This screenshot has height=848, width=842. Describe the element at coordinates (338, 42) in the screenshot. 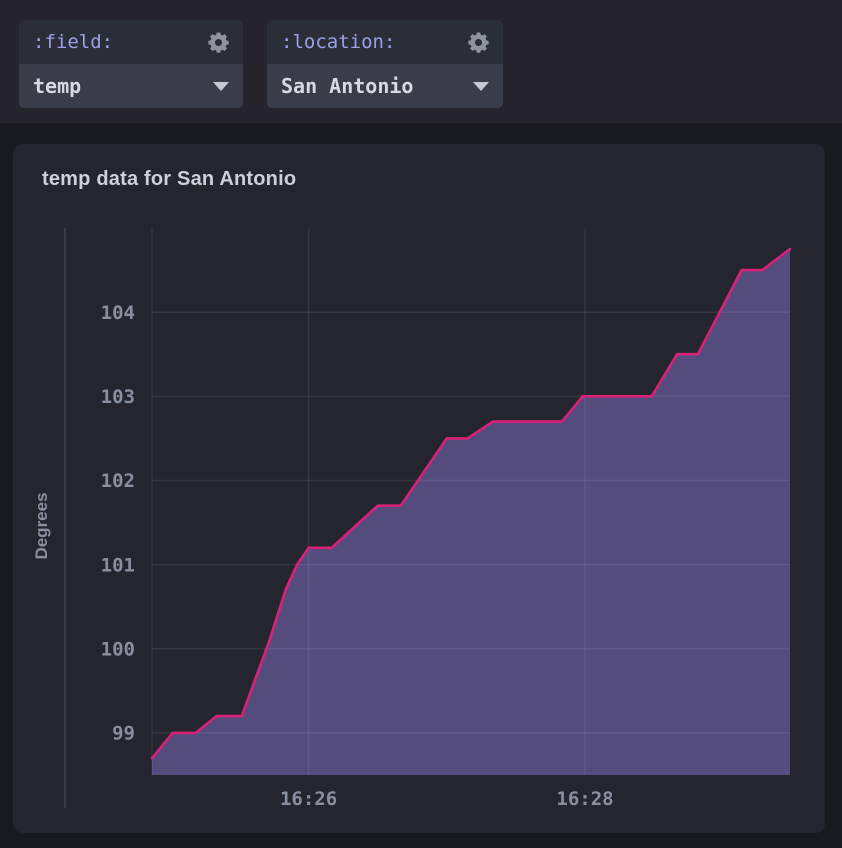

I see `variable-location-label: :location:` at that location.